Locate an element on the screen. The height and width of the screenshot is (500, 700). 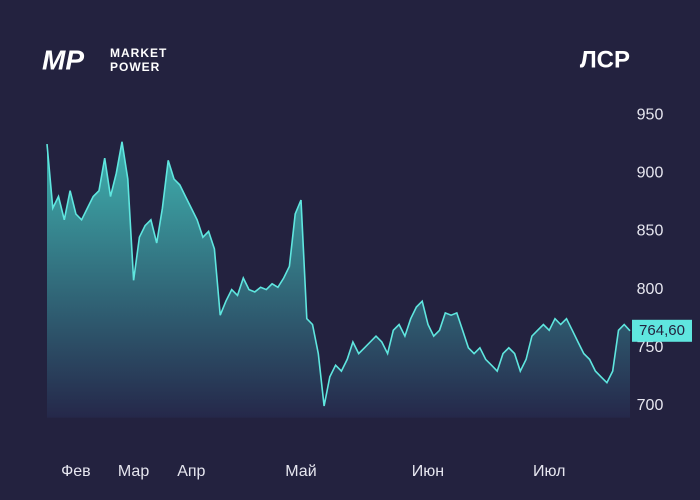
y-tick-label: 750 is located at coordinates (650, 347).